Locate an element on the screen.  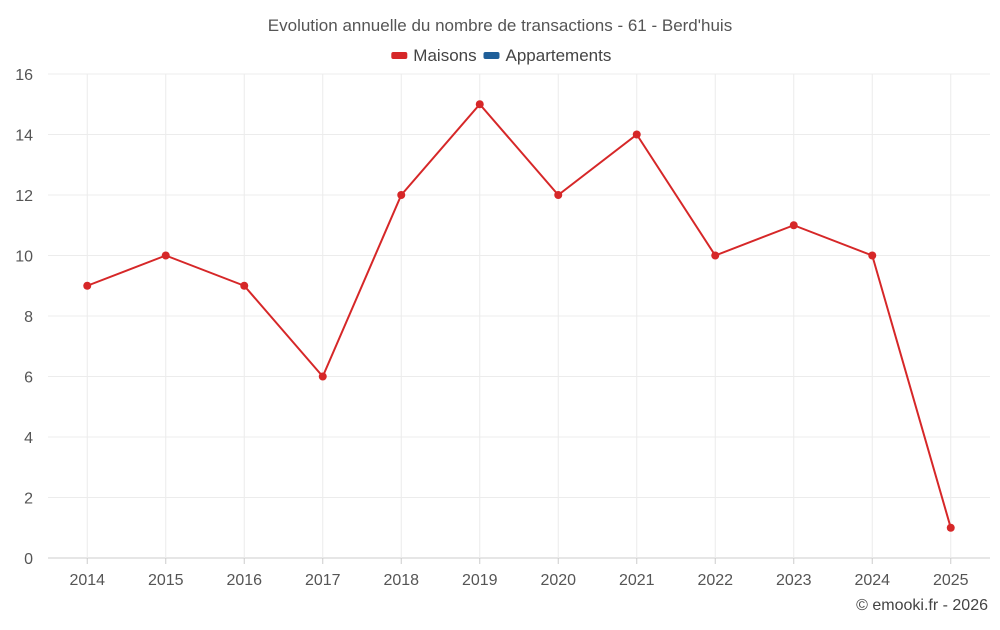
legend-label: Appartements is located at coordinates (559, 55).